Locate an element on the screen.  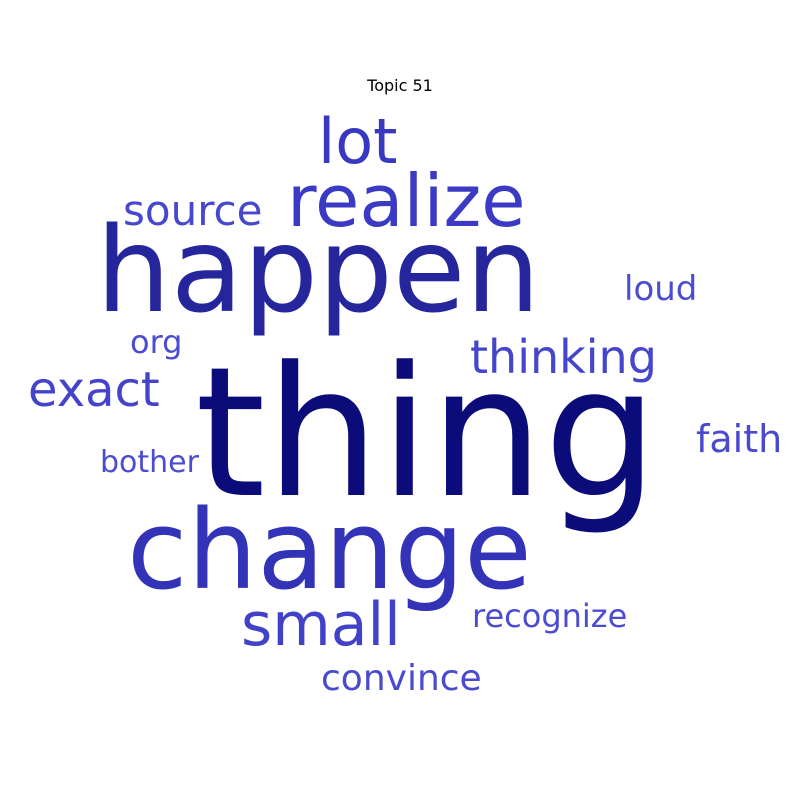
word-loud: loud is located at coordinates (660, 289).